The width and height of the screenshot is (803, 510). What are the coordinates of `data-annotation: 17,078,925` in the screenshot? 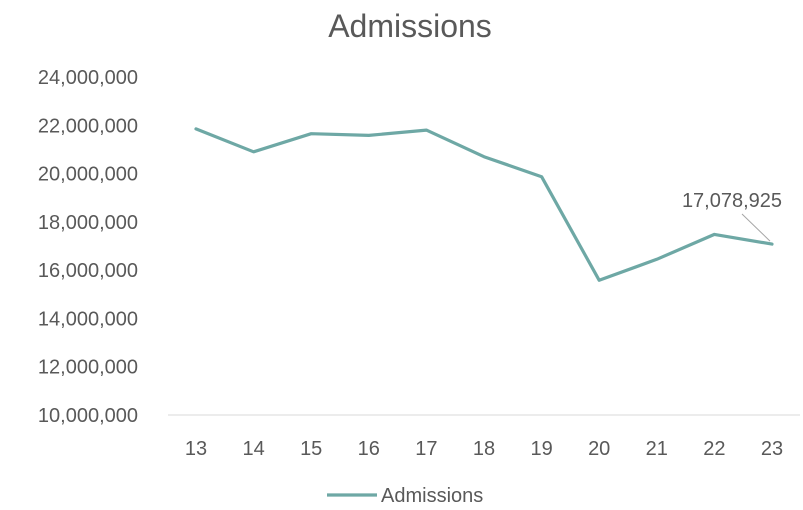 It's located at (732, 216).